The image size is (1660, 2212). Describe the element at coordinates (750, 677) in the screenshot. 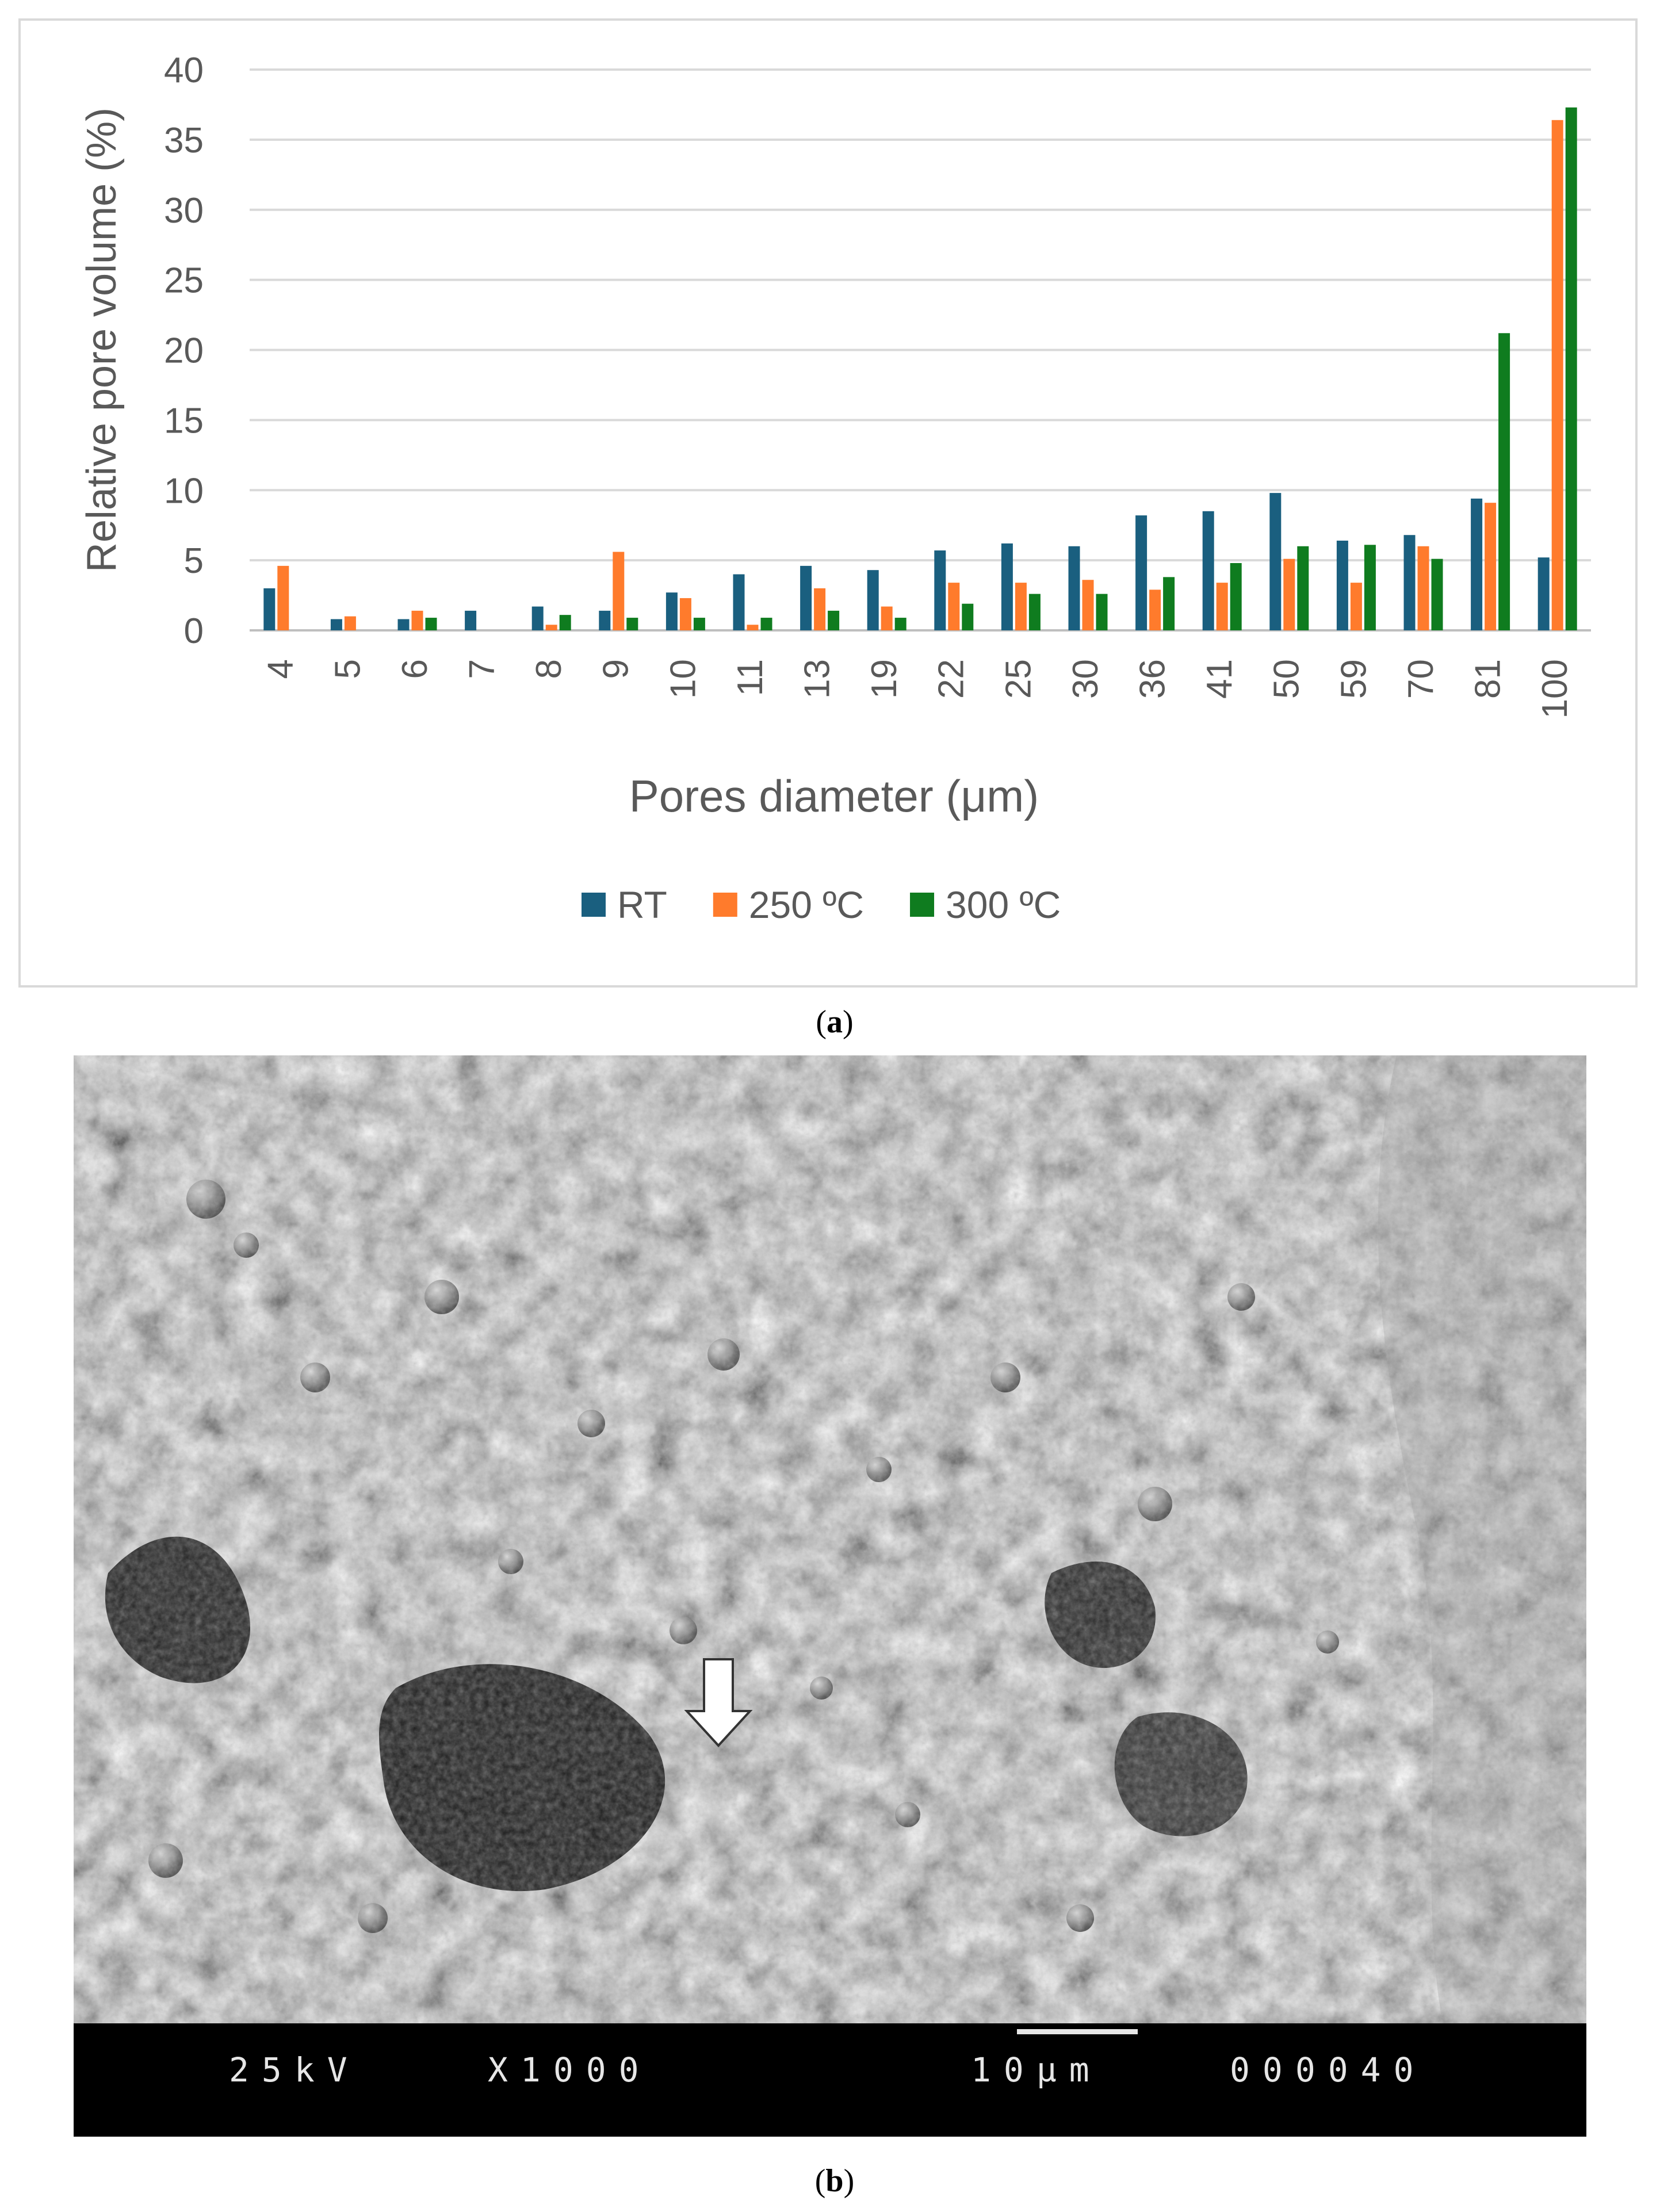

I see `x-tick-label: 11` at that location.